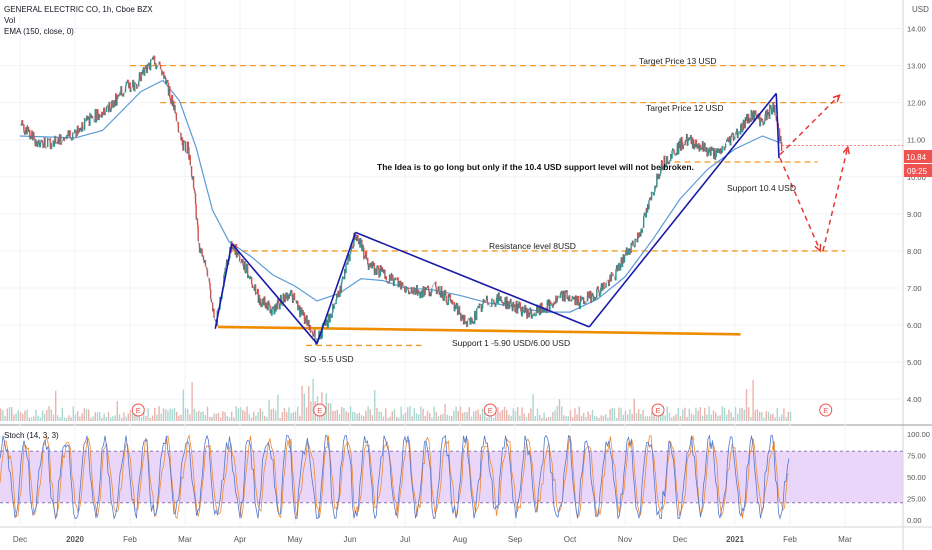 The image size is (932, 550). Describe the element at coordinates (31, 435) in the screenshot. I see `stoch-legend: Stoch (14, 3, 3)` at that location.